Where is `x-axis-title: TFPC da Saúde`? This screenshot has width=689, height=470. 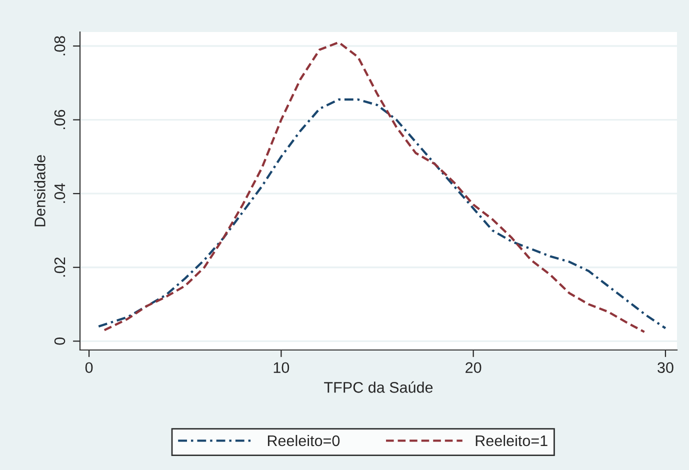 x-axis-title: TFPC da Saúde is located at coordinates (378, 387).